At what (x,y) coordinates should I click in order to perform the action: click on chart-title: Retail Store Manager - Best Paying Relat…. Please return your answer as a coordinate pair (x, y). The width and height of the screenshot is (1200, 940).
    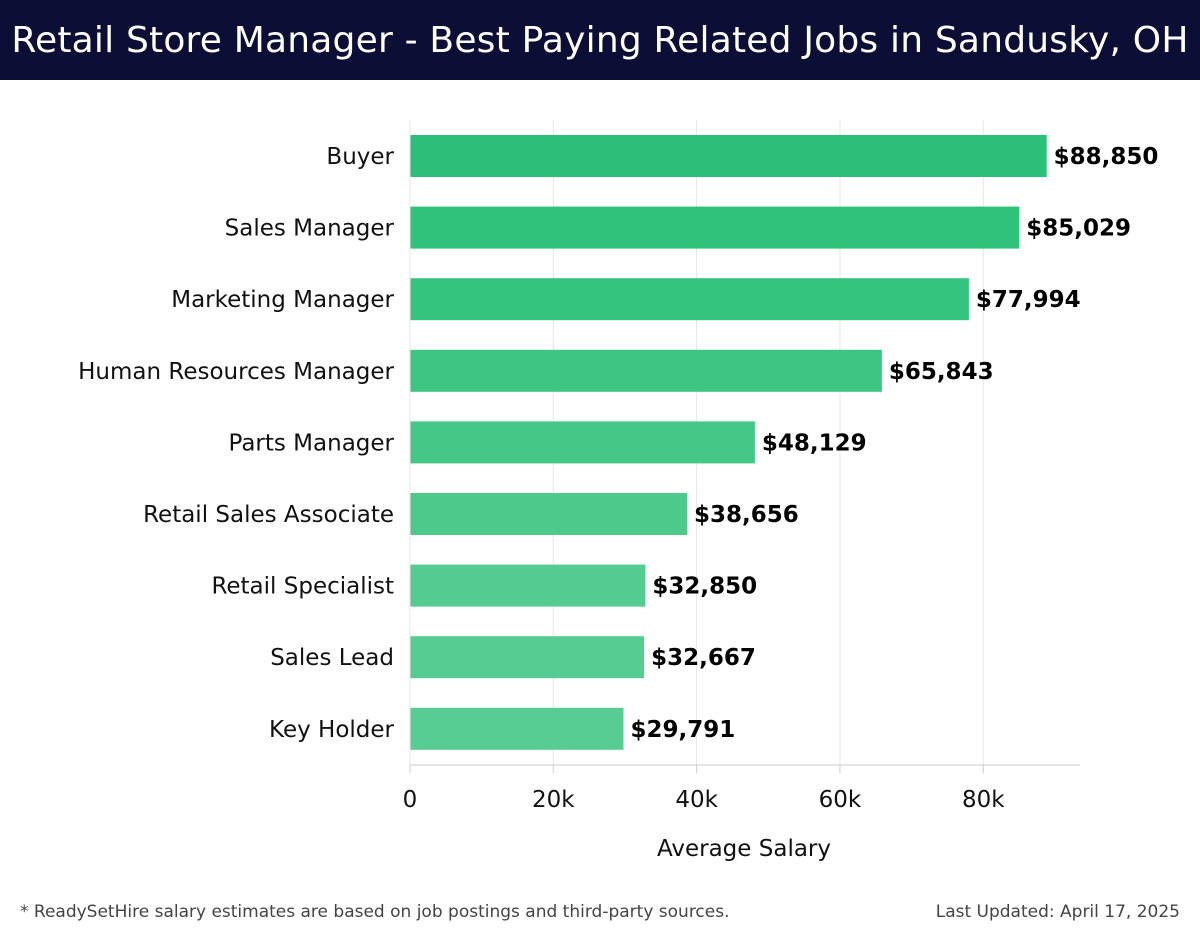
    Looking at the image, I should click on (600, 40).